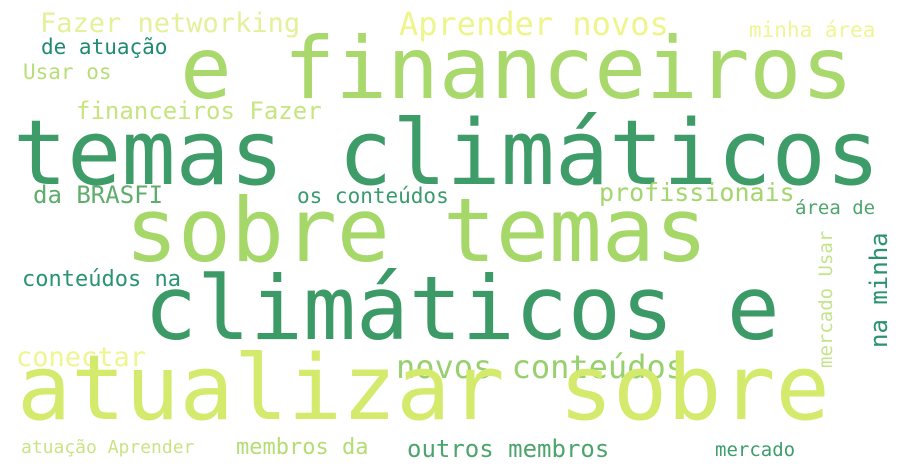  What do you see at coordinates (508, 449) in the screenshot?
I see `word-outros-membros: outros membros` at bounding box center [508, 449].